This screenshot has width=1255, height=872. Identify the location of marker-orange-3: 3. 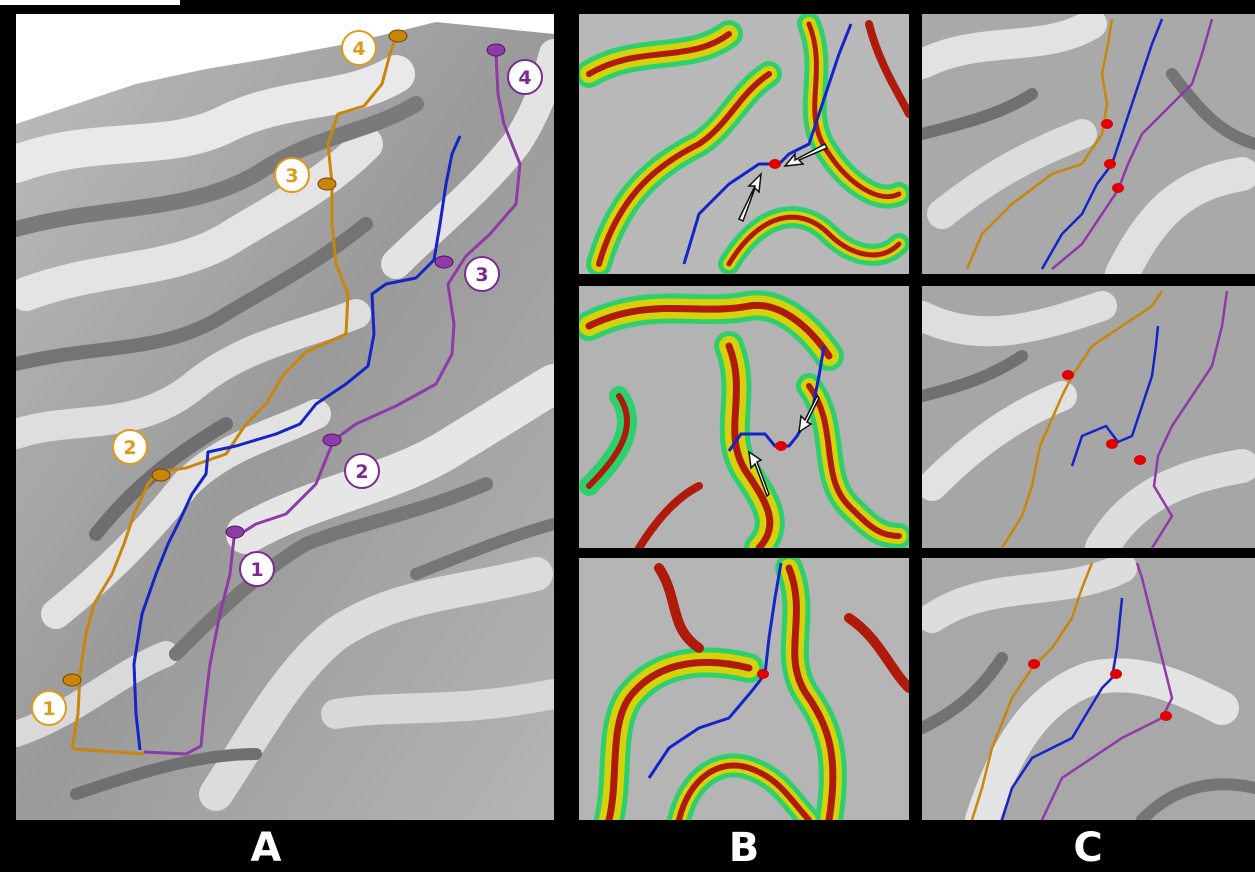
(291, 176).